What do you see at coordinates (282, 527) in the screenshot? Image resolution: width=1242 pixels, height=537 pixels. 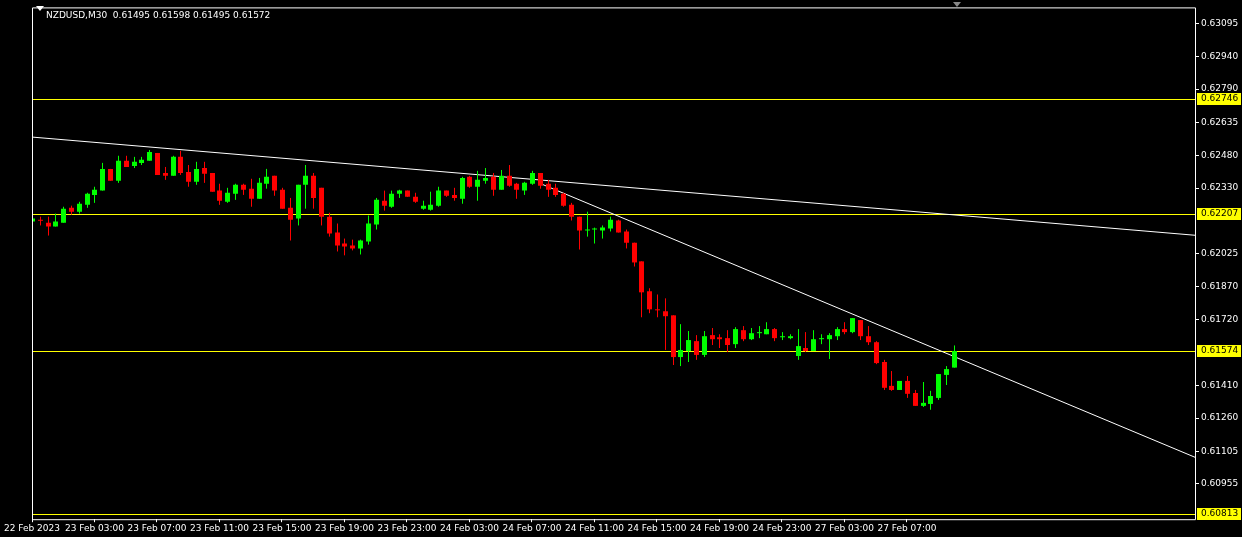 I see `x-tick-label: 23 Feb 15:00` at bounding box center [282, 527].